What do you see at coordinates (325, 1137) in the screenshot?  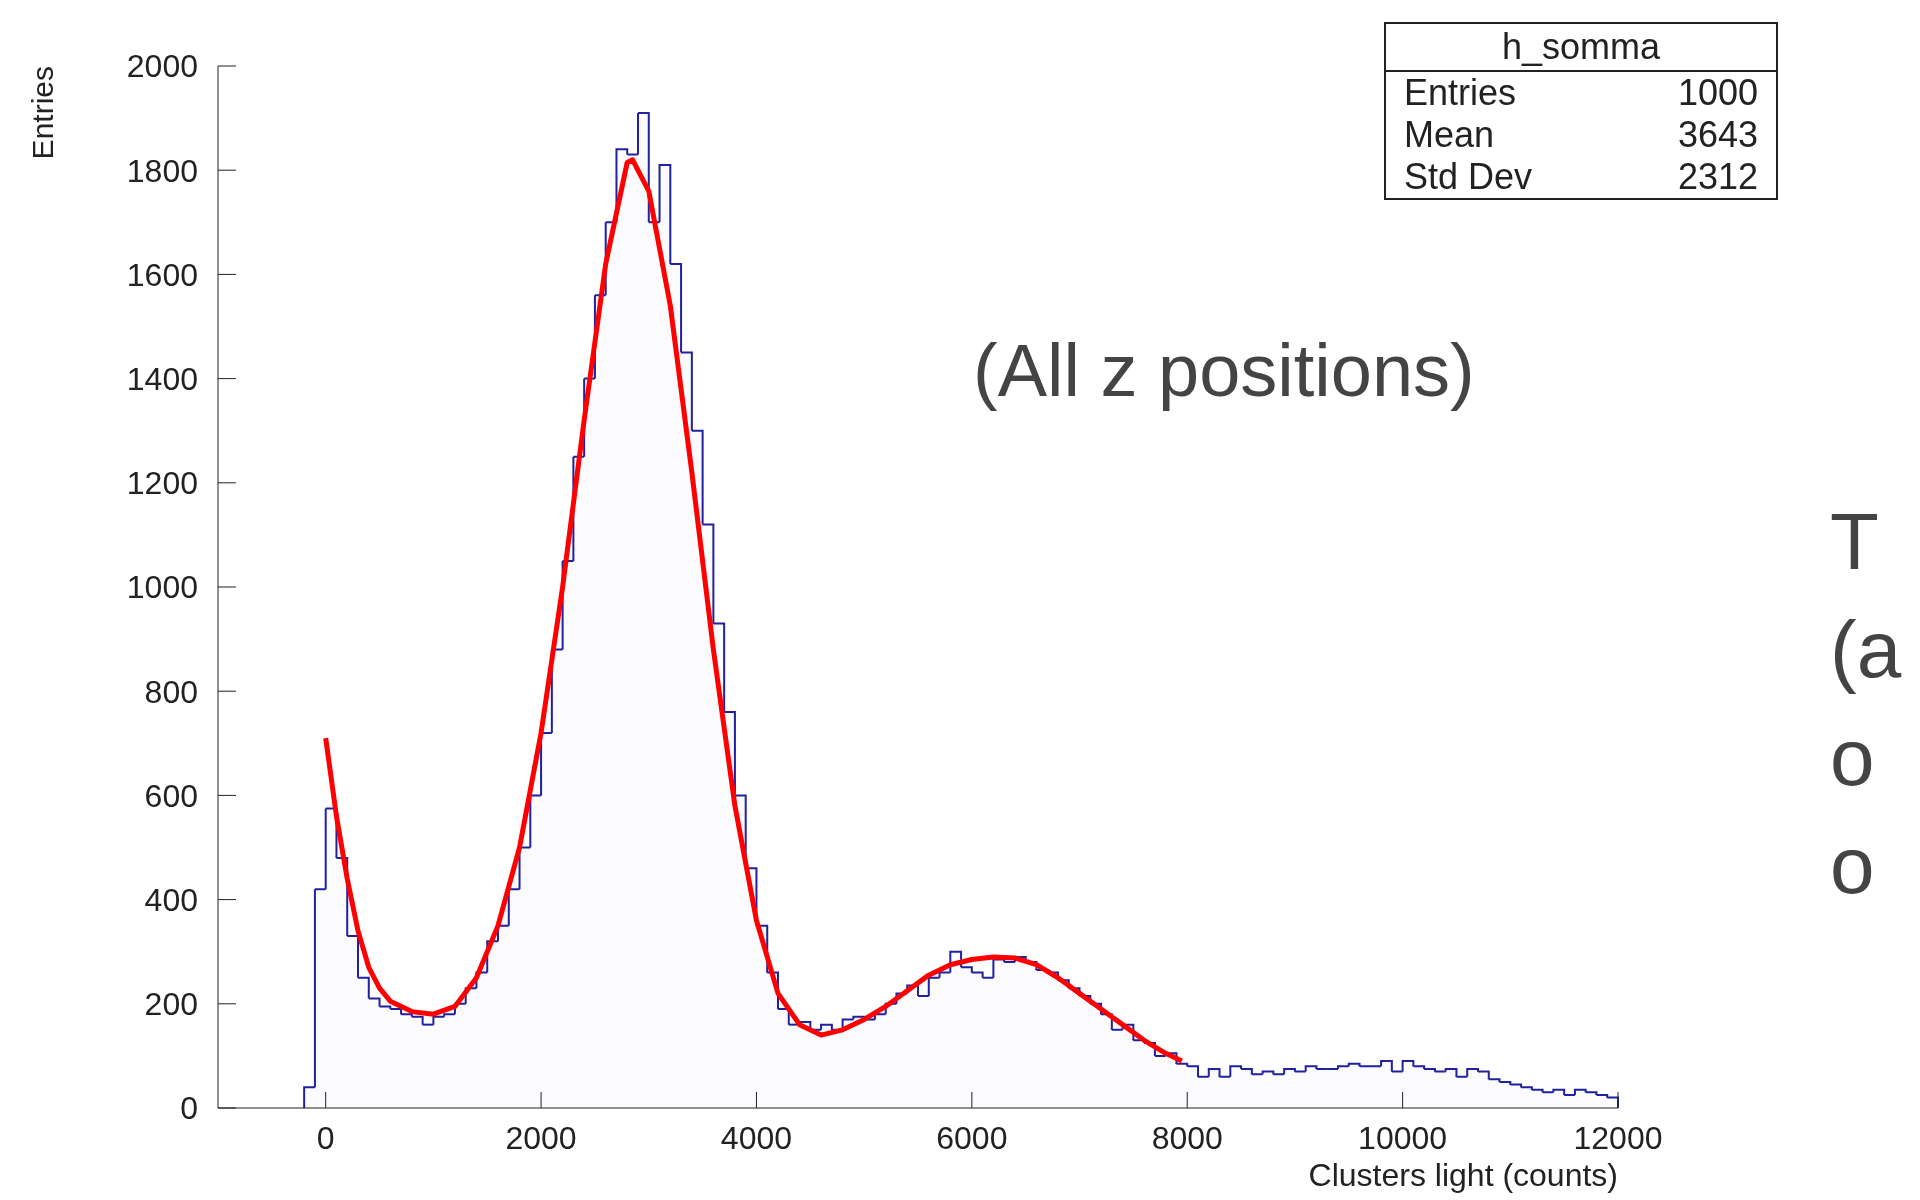 I see `x-tick-label: 0` at bounding box center [325, 1137].